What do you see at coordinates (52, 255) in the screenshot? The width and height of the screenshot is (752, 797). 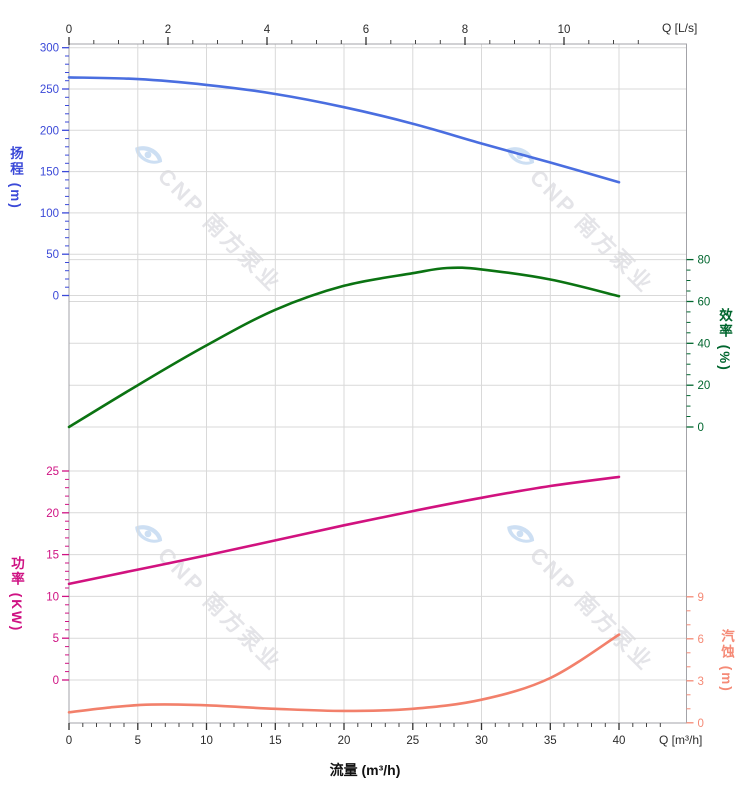 I see `head-tick-label: 50` at bounding box center [52, 255].